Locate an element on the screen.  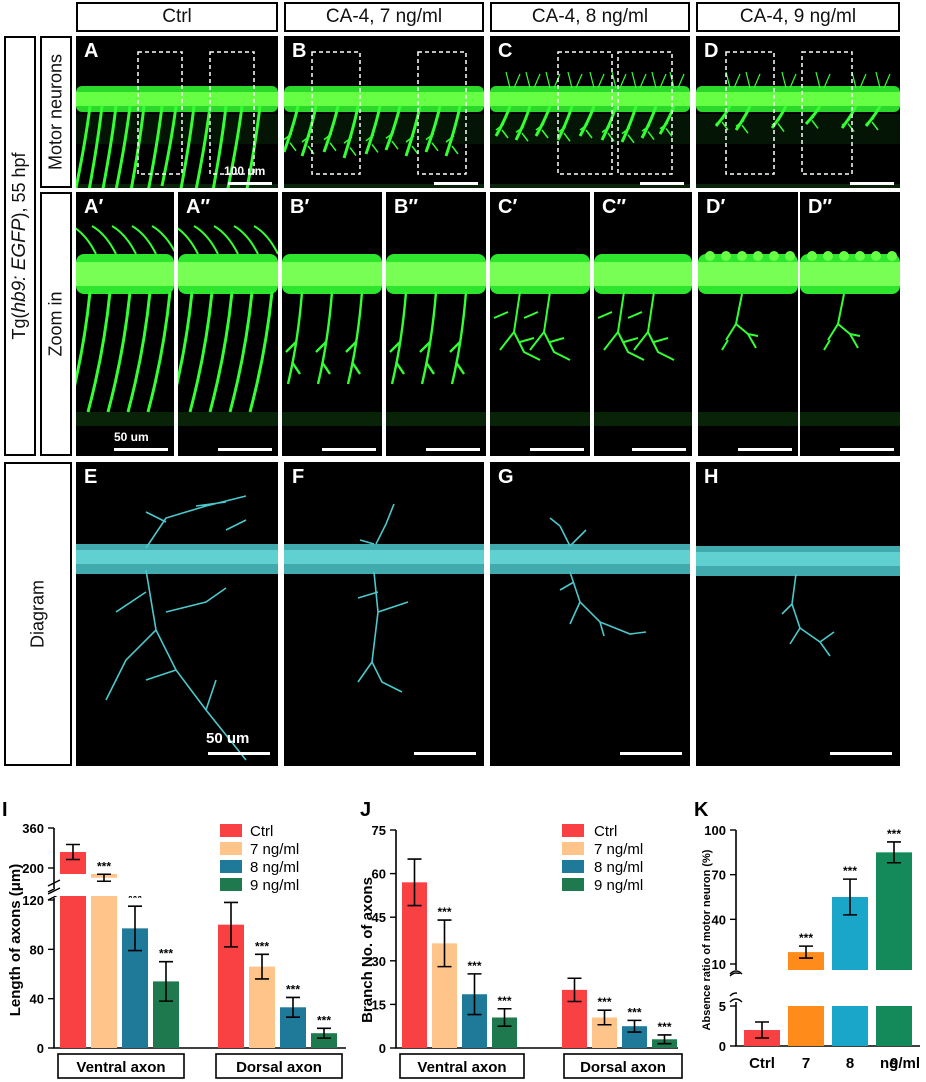
row-title-diagram: Diagram is located at coordinates (38, 614).